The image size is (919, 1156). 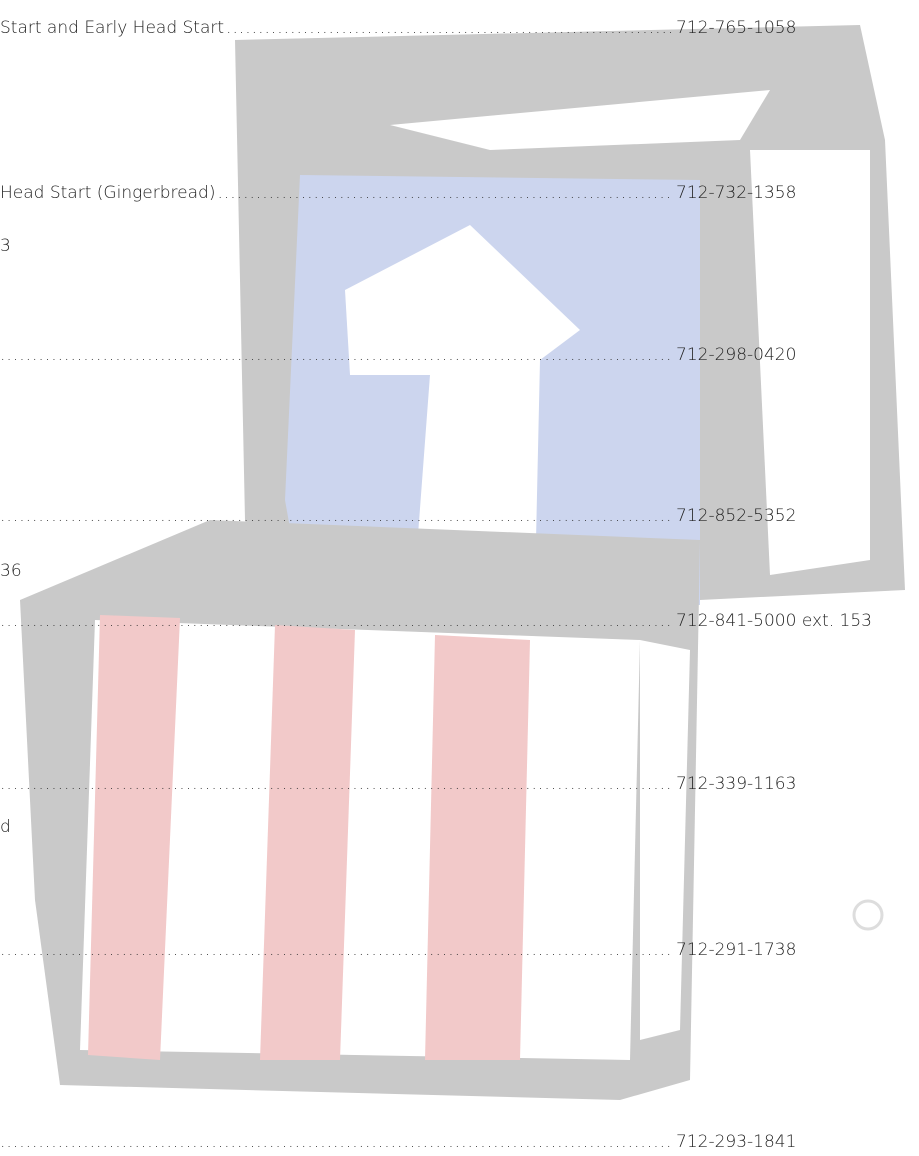 I want to click on entry-label: 36, so click(x=11, y=571).